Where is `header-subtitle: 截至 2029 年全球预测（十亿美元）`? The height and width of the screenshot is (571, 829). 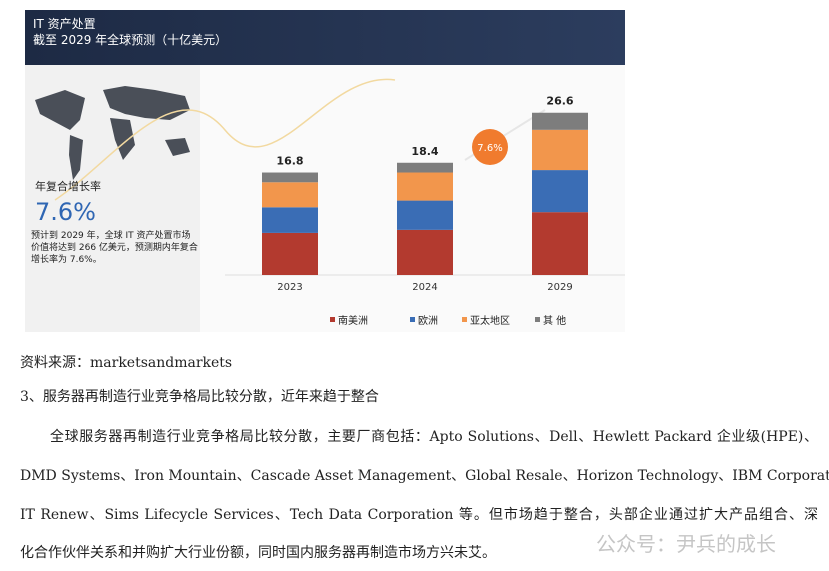 header-subtitle: 截至 2029 年全球预测（十亿美元） is located at coordinates (130, 39).